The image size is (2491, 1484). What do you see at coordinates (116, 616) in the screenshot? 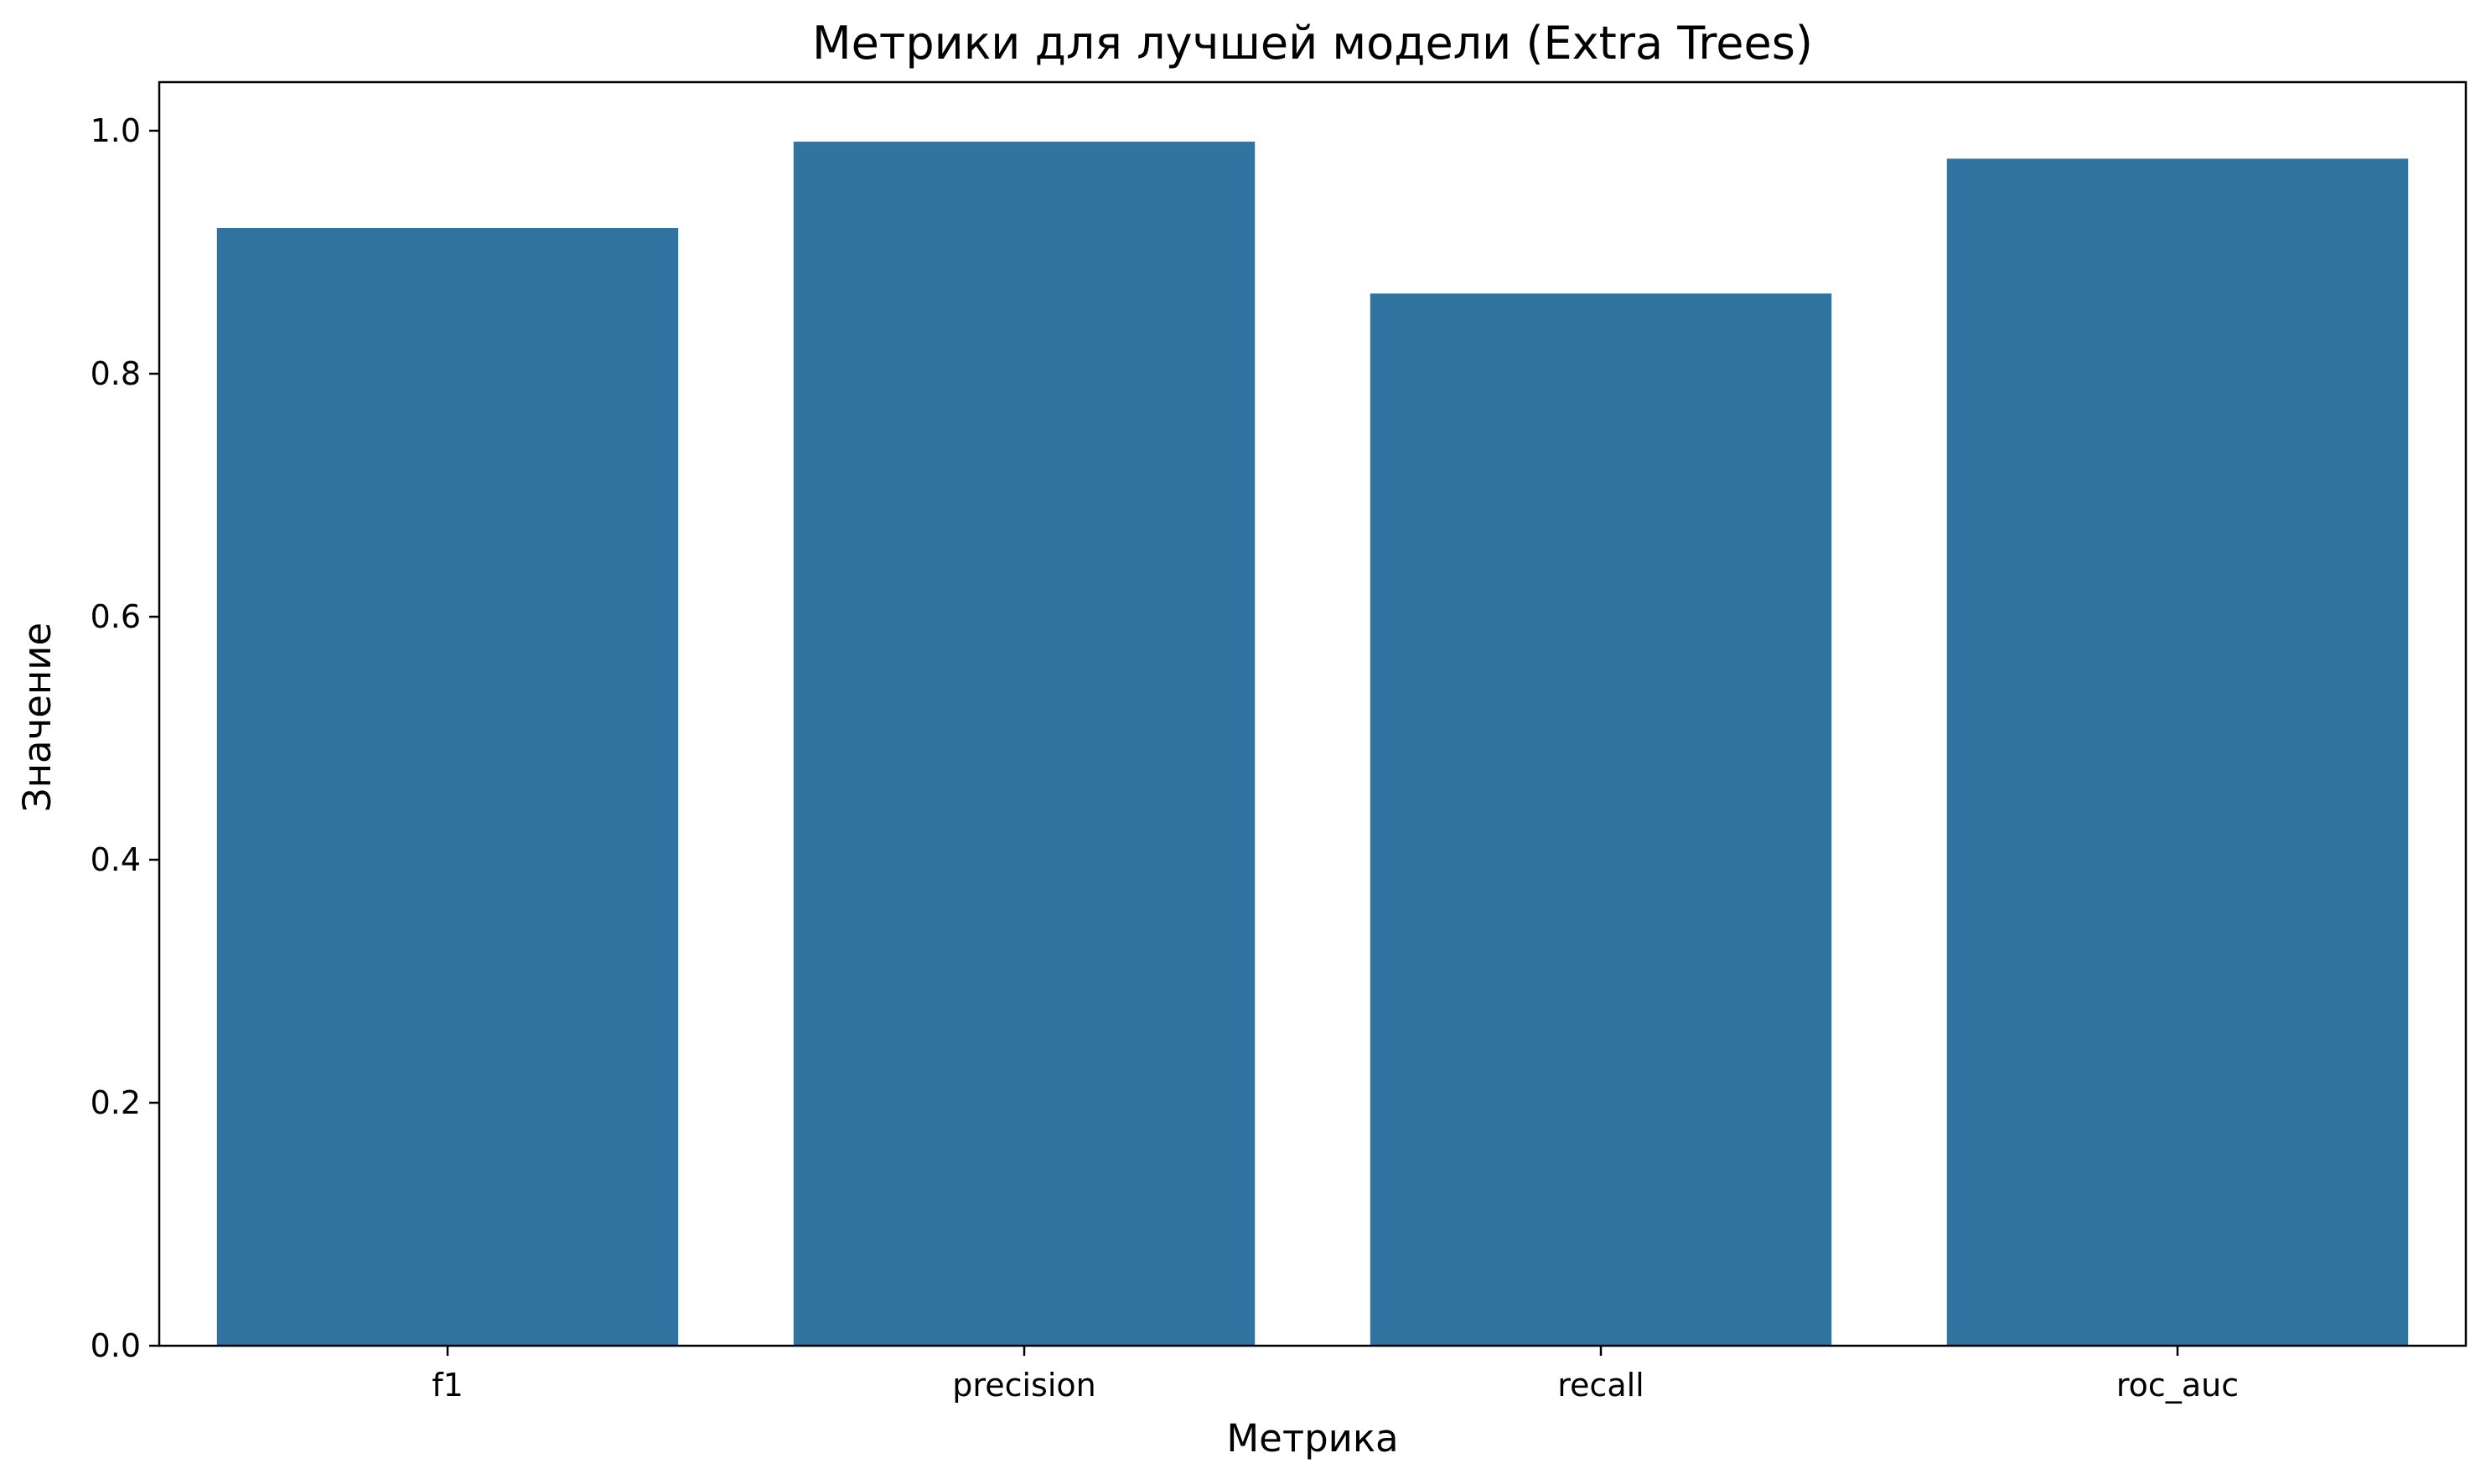
I see `y-tick-label: 0.6` at bounding box center [116, 616].